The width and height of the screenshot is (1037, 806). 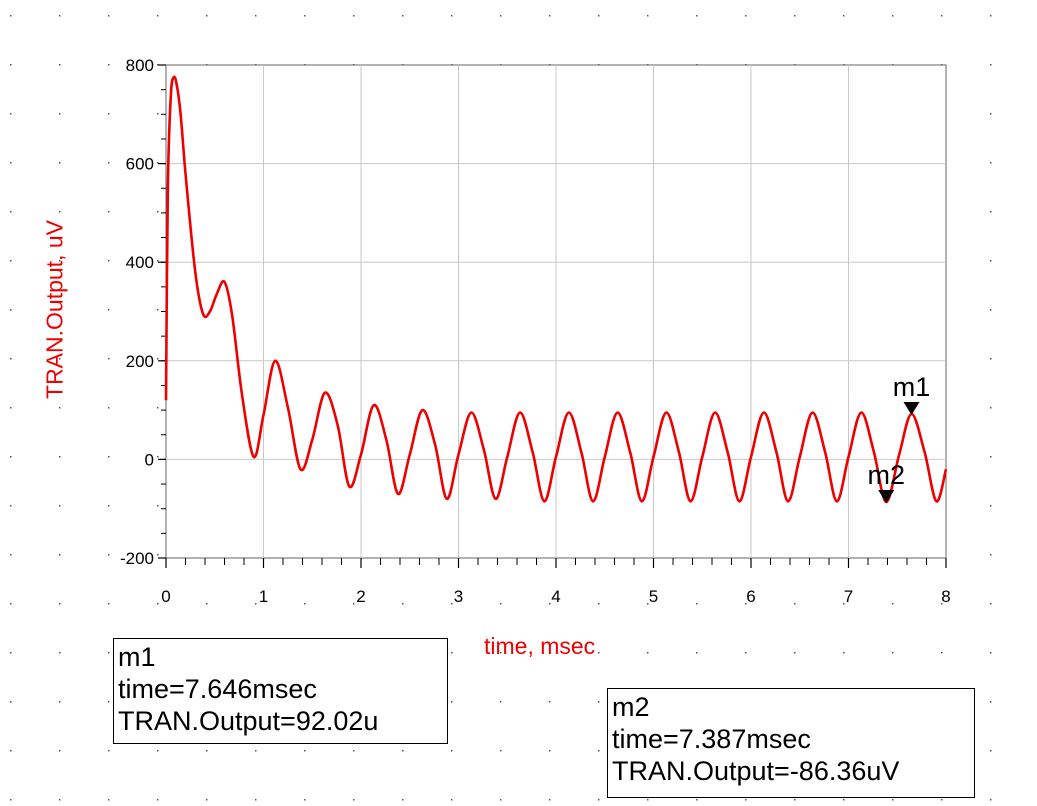 What do you see at coordinates (458, 596) in the screenshot?
I see `x-tick-label: 3` at bounding box center [458, 596].